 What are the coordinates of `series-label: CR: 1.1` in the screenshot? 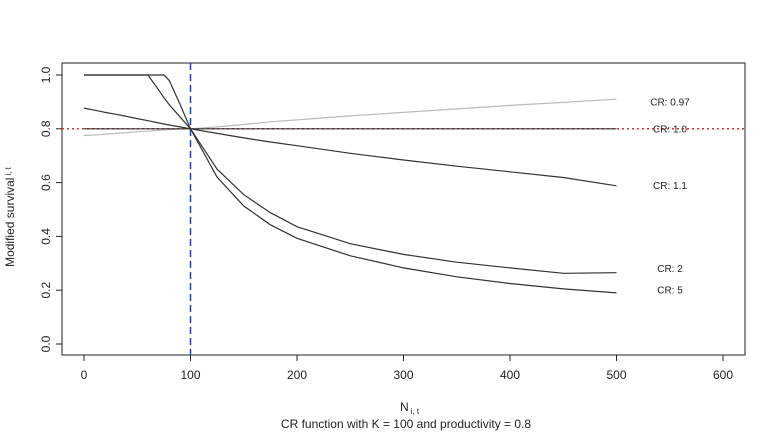 It's located at (670, 186).